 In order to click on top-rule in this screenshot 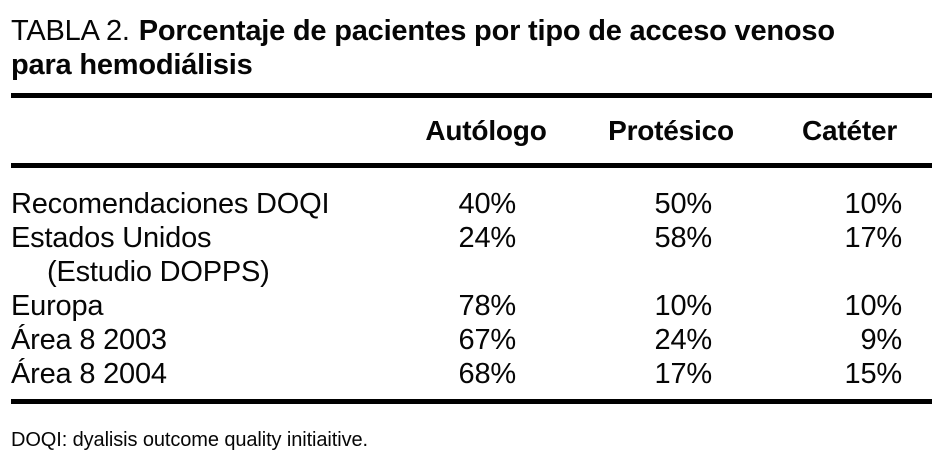, I will do `click(471, 95)`.